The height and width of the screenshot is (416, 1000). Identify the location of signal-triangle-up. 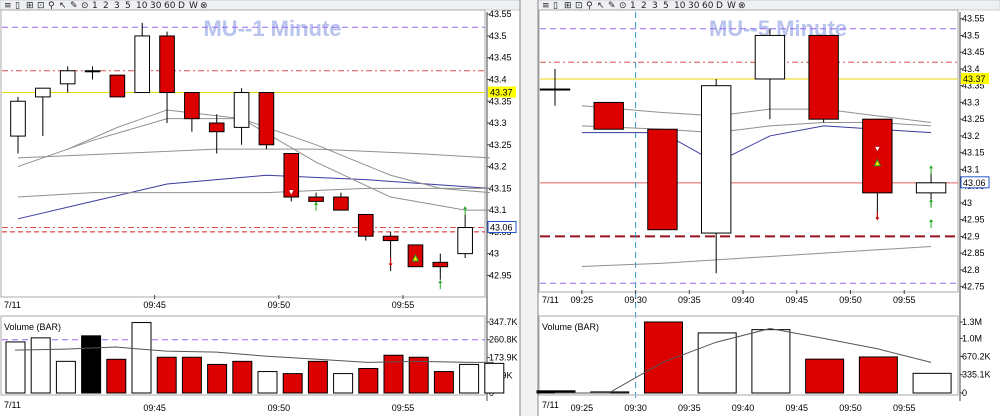
(877, 162).